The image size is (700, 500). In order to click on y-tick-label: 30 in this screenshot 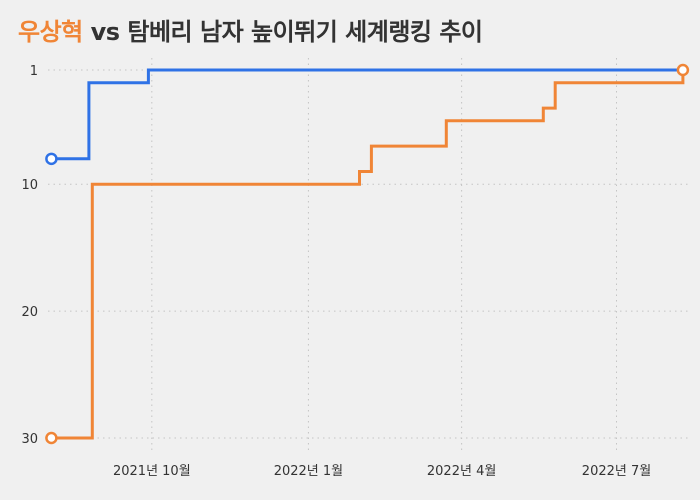, I will do `click(29, 439)`.